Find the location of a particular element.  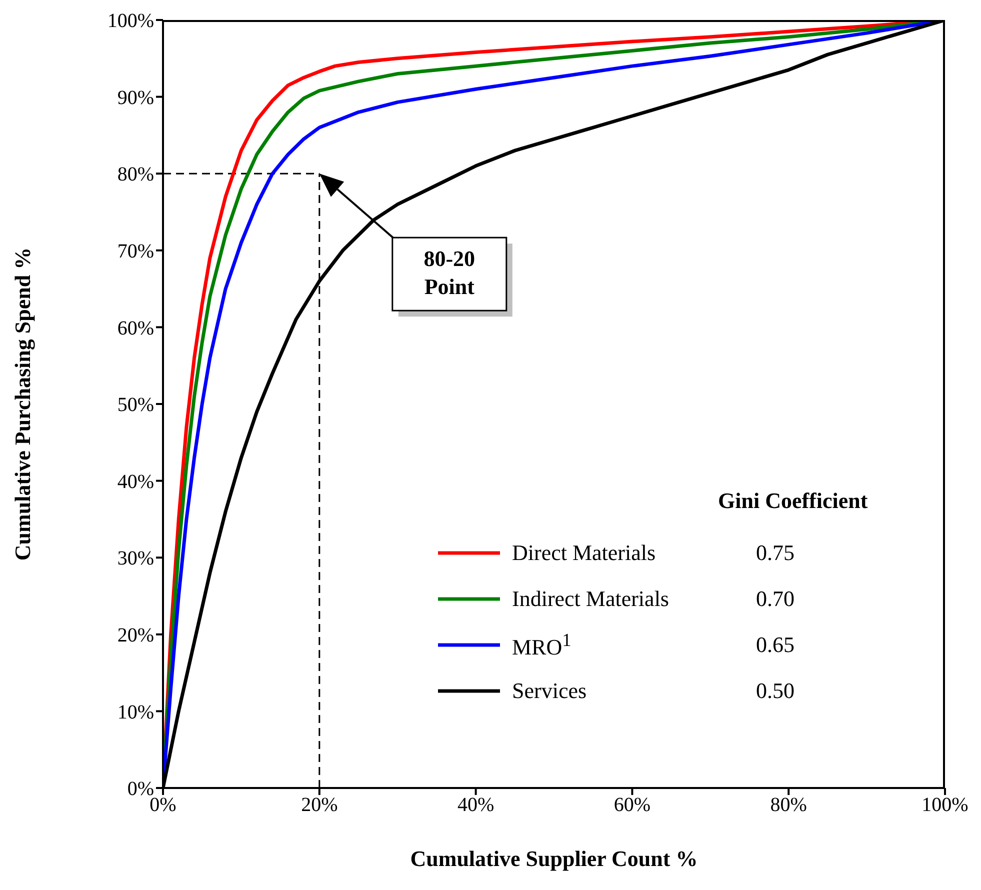

y-tick-label: 40% is located at coordinates (135, 481).